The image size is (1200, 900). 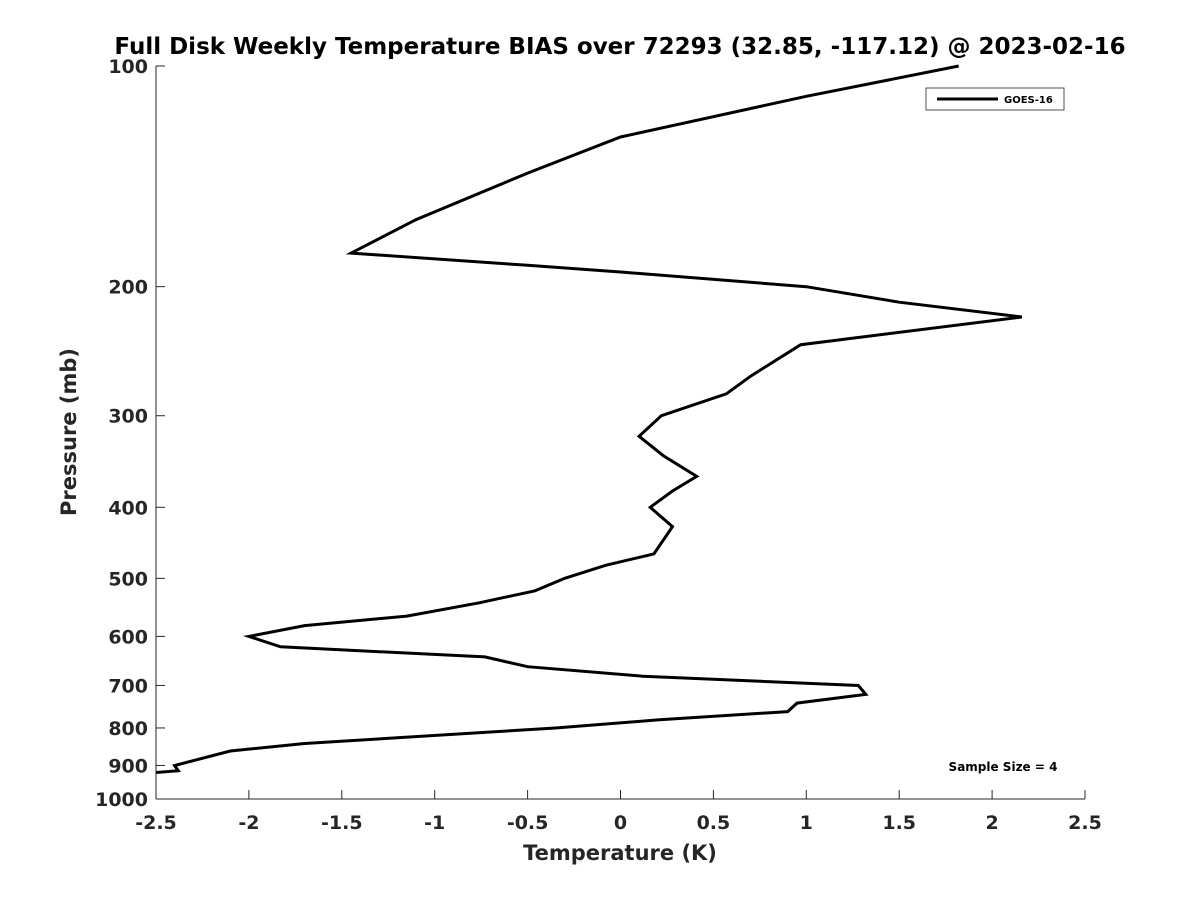 I want to click on x-tick-label: -2, so click(x=248, y=823).